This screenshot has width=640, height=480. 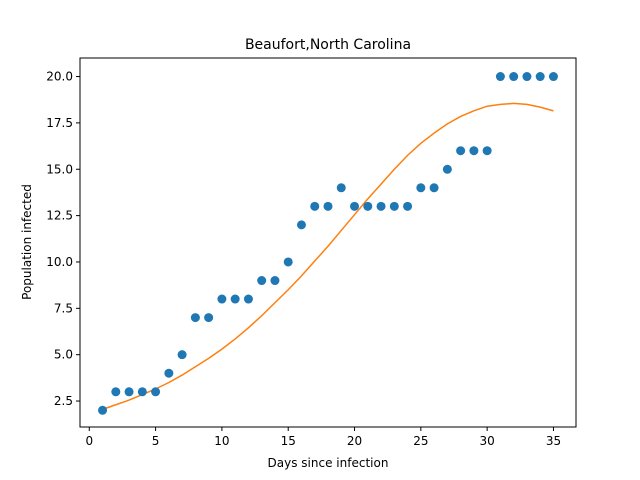 I want to click on x-tick-label-4: 20, so click(x=354, y=441).